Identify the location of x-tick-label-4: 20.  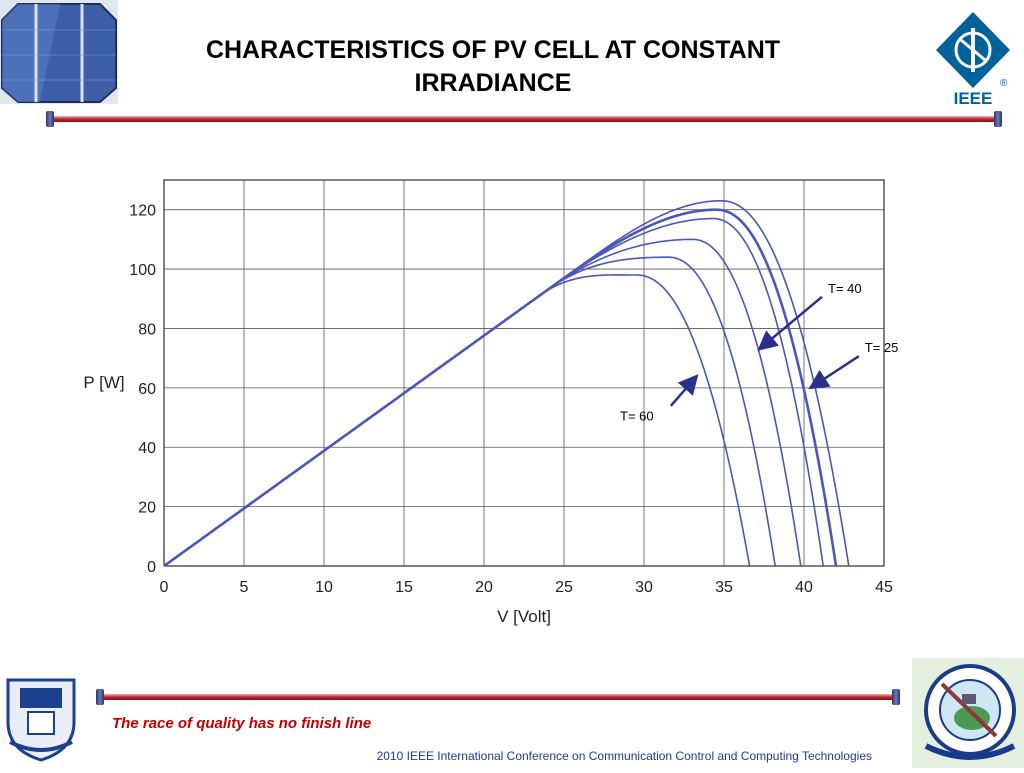
(484, 587).